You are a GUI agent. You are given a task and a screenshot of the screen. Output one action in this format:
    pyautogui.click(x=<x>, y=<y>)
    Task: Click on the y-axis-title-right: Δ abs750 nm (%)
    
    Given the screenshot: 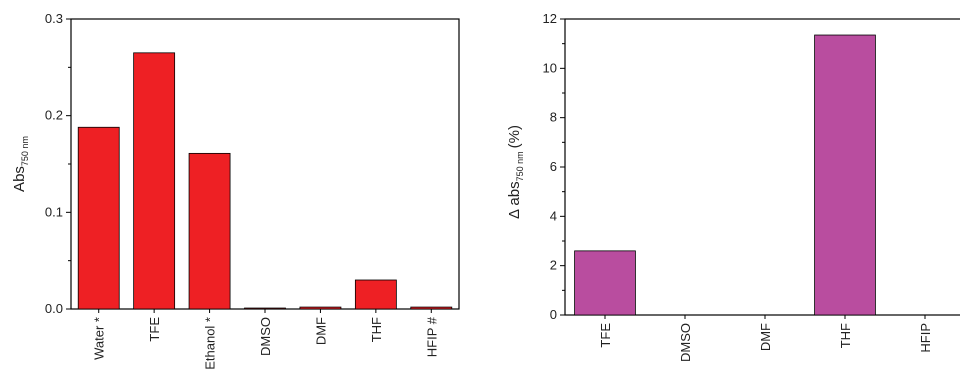 What is the action you would take?
    pyautogui.click(x=515, y=172)
    